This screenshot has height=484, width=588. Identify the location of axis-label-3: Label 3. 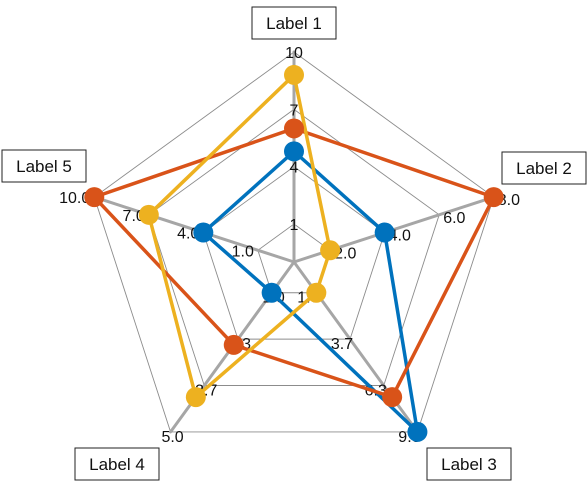
(469, 464).